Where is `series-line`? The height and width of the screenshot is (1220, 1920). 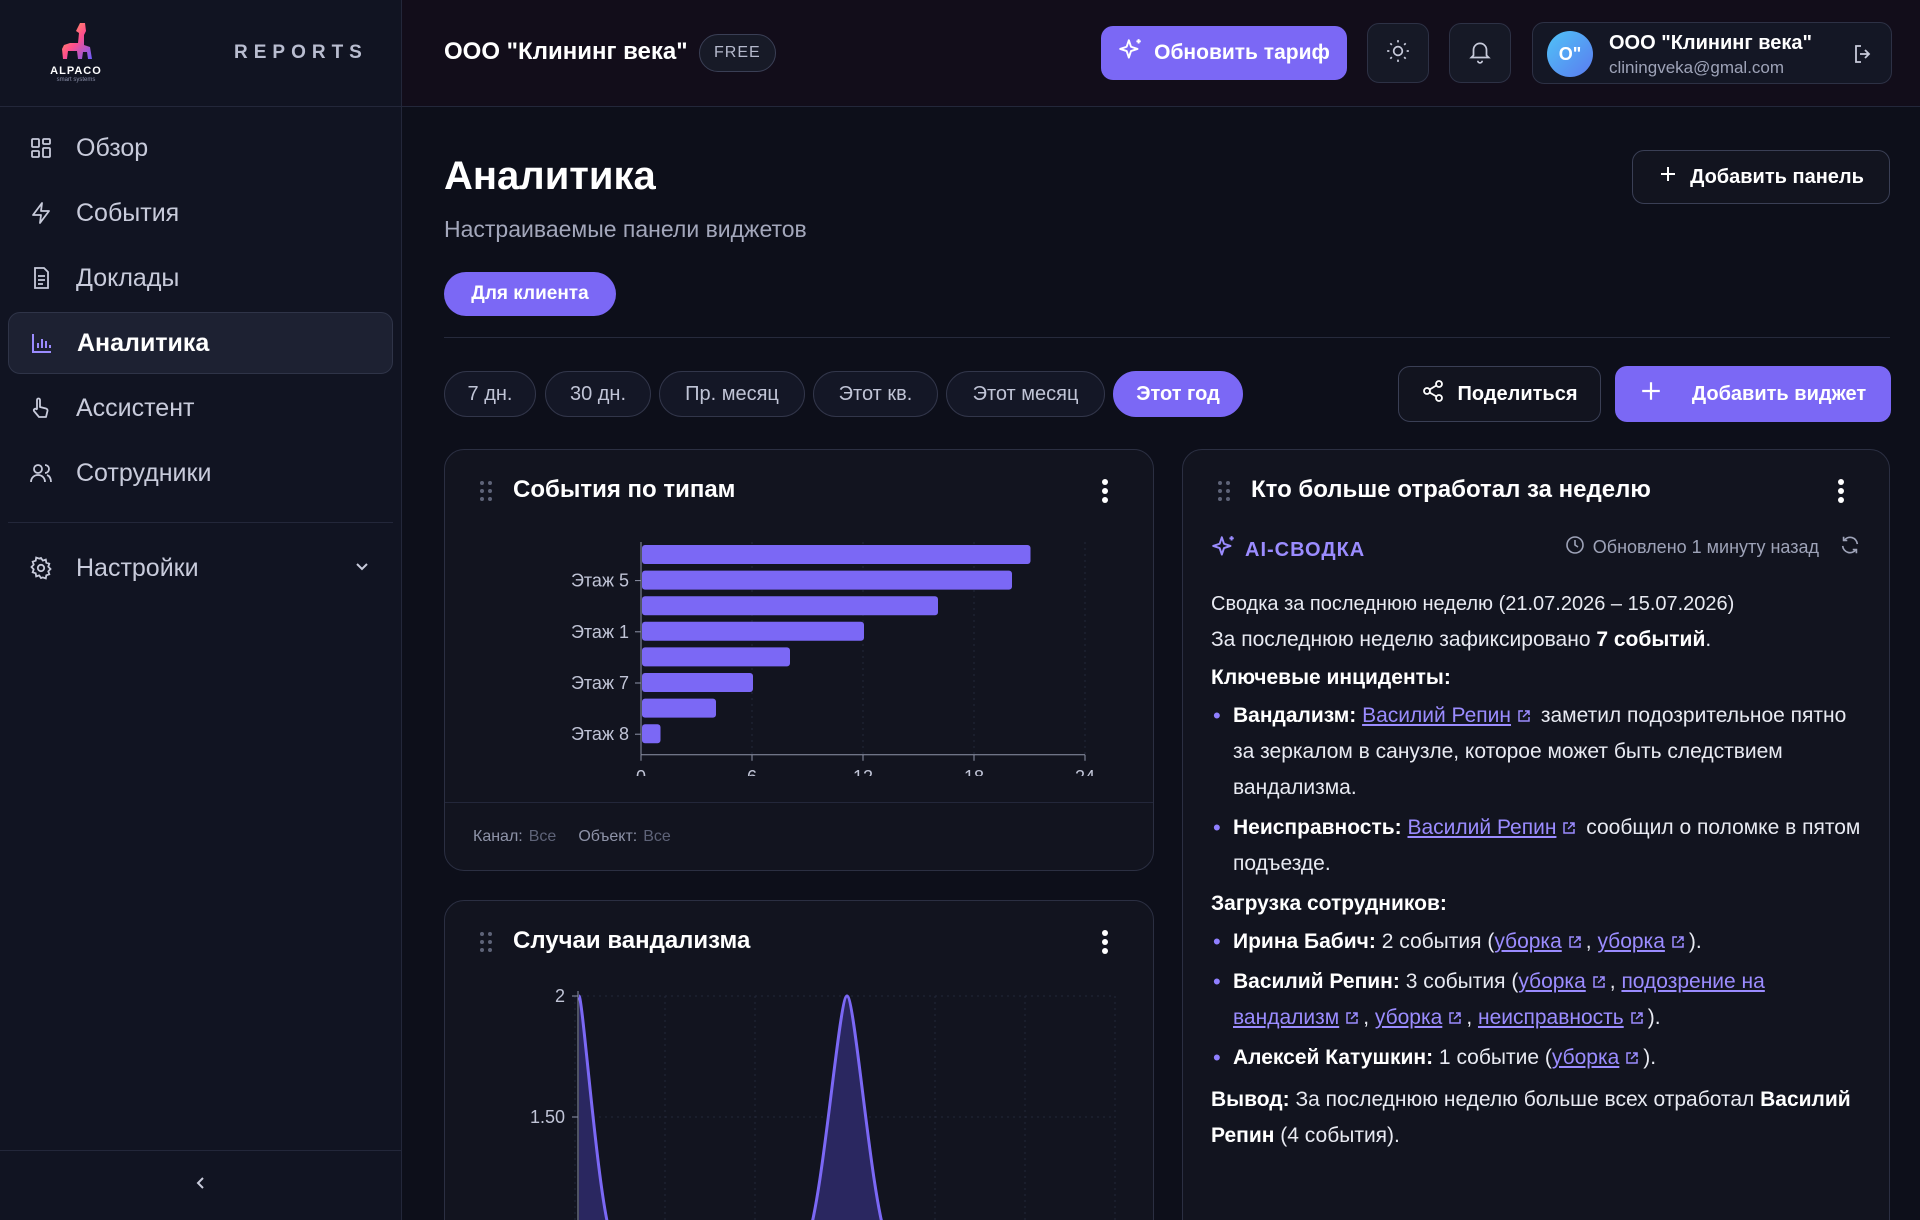 series-line is located at coordinates (847, 1107).